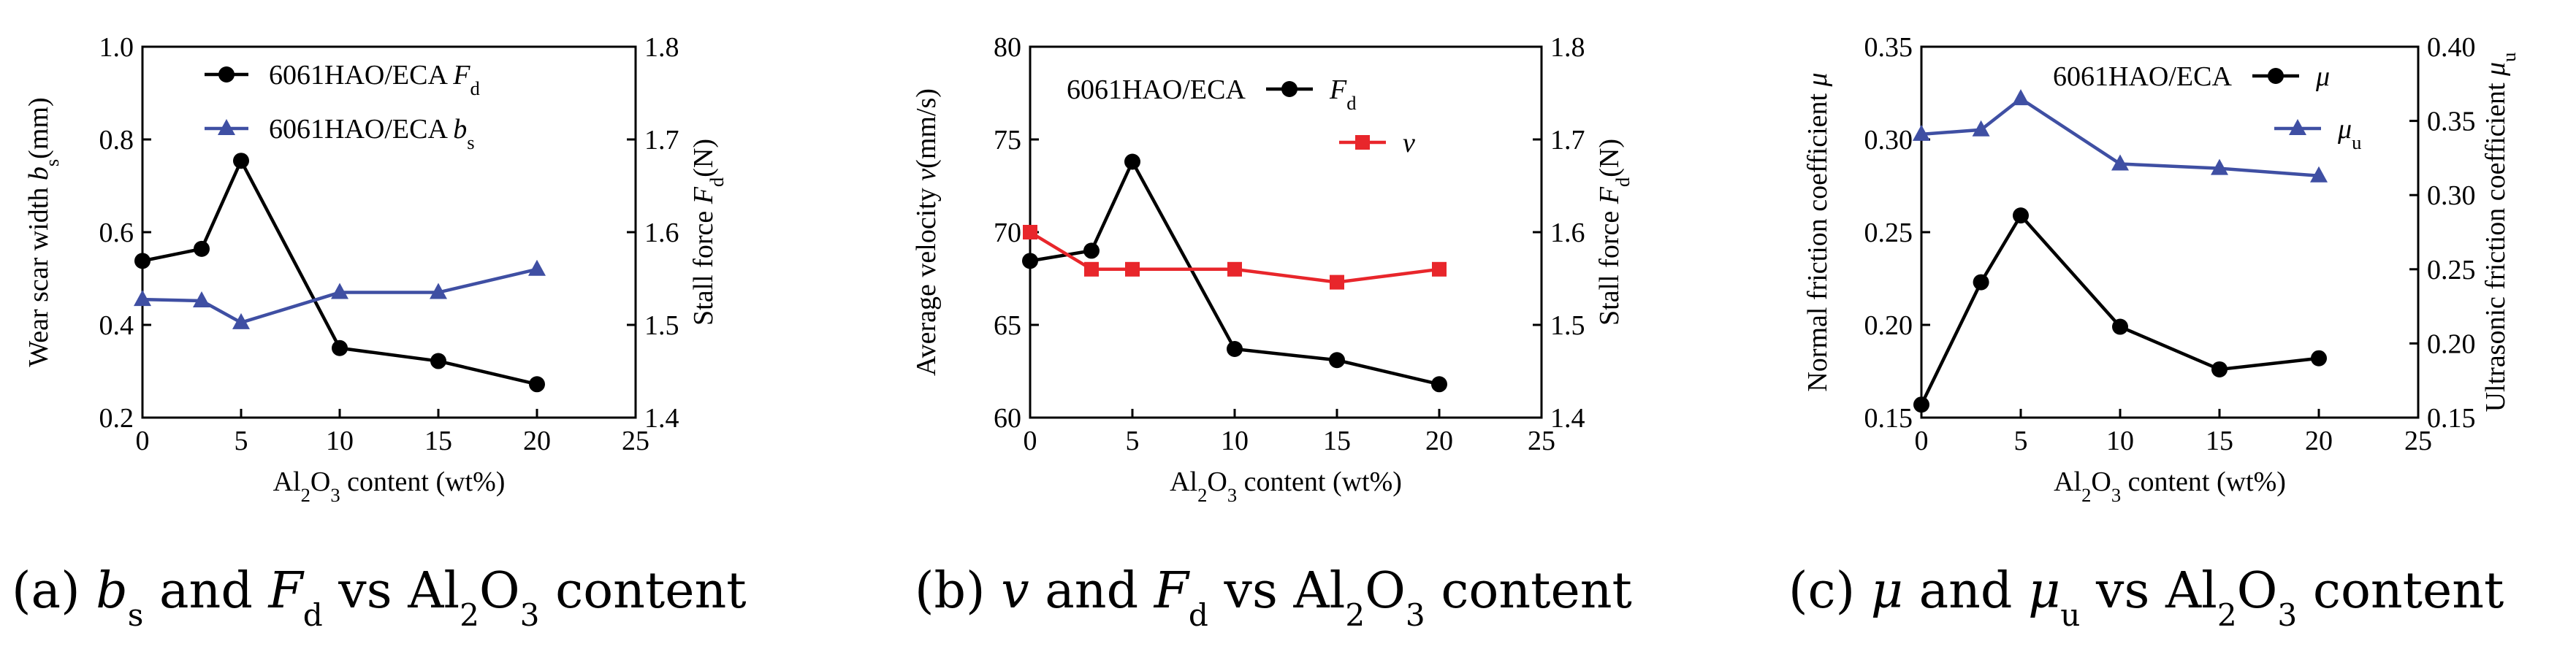 The image size is (2576, 660). I want to click on legend-label: 6061HAO/ECA bs, so click(372, 133).